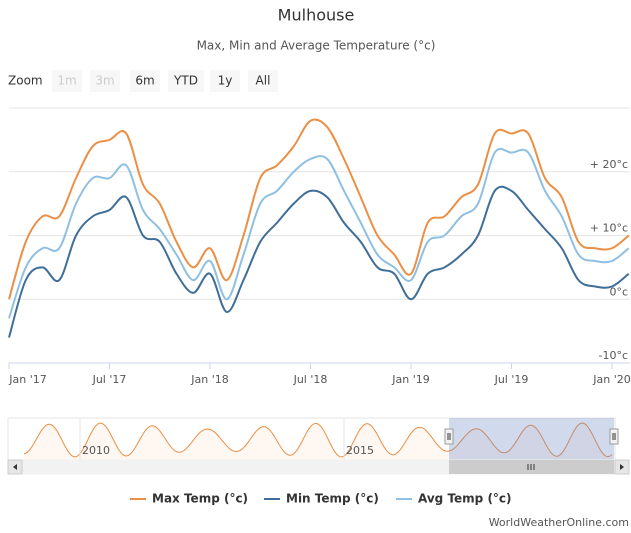 The image size is (631, 533). I want to click on navigator-mask, so click(531, 439).